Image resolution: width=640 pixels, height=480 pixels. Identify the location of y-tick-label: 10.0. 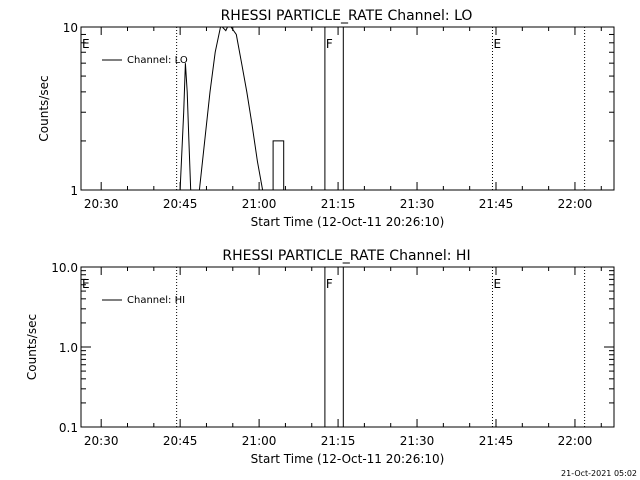
(64, 268).